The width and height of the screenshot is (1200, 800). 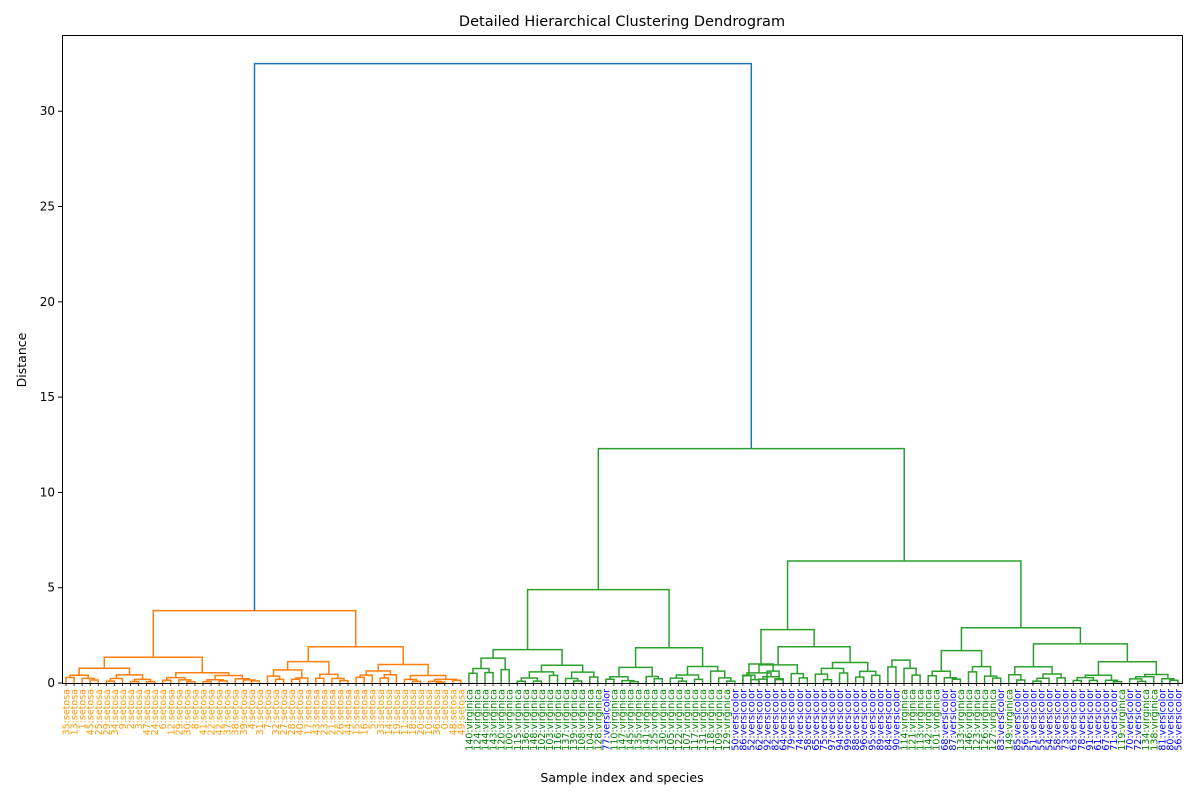 I want to click on leaf-label: 117:virginica, so click(x=695, y=720).